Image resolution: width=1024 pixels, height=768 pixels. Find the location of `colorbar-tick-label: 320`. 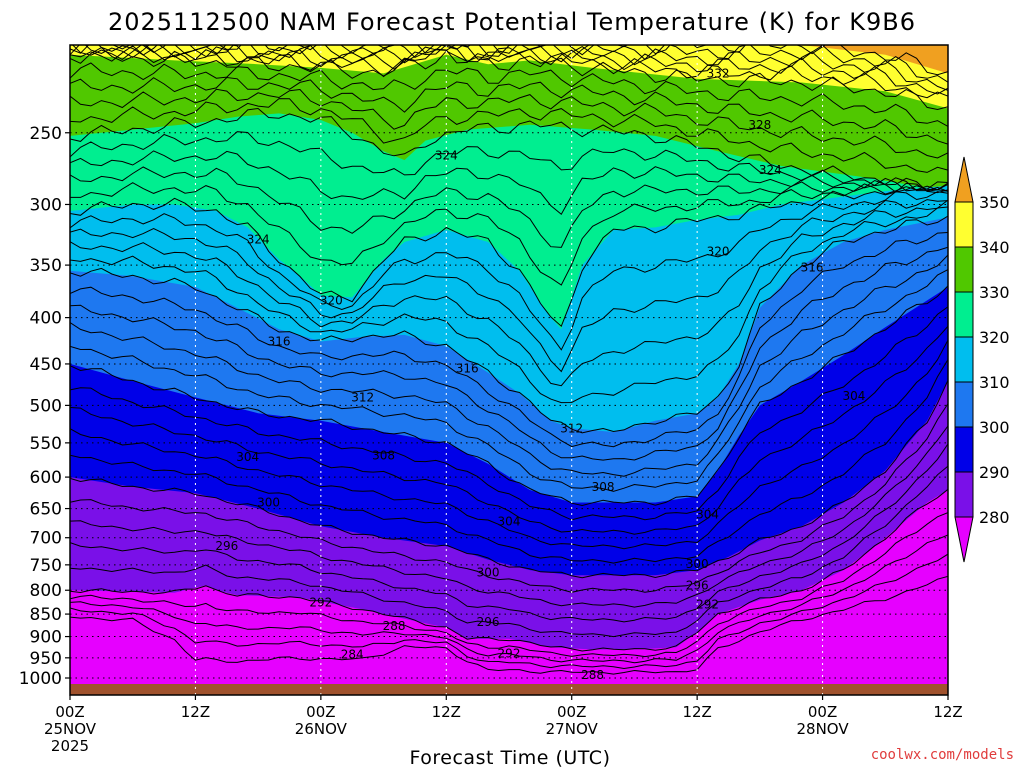

colorbar-tick-label: 320 is located at coordinates (994, 337).